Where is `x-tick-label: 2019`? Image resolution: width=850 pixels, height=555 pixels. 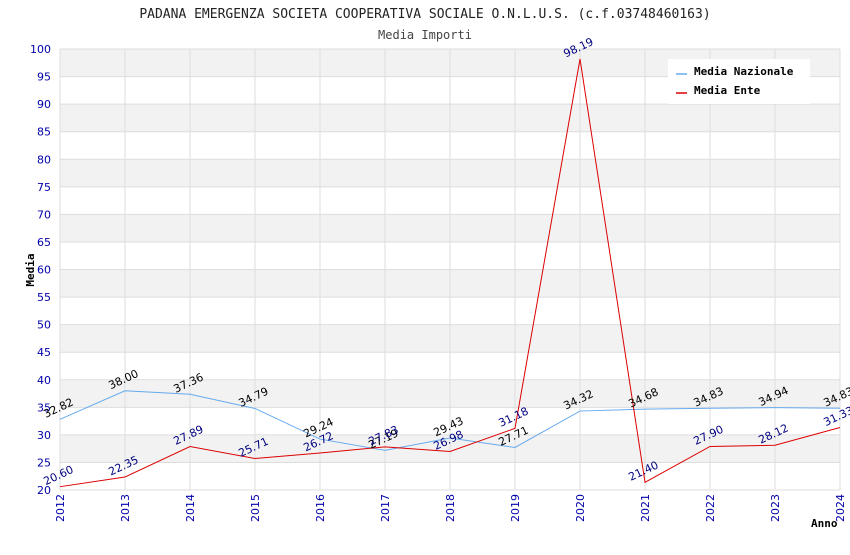 x-tick-label: 2019 is located at coordinates (515, 508).